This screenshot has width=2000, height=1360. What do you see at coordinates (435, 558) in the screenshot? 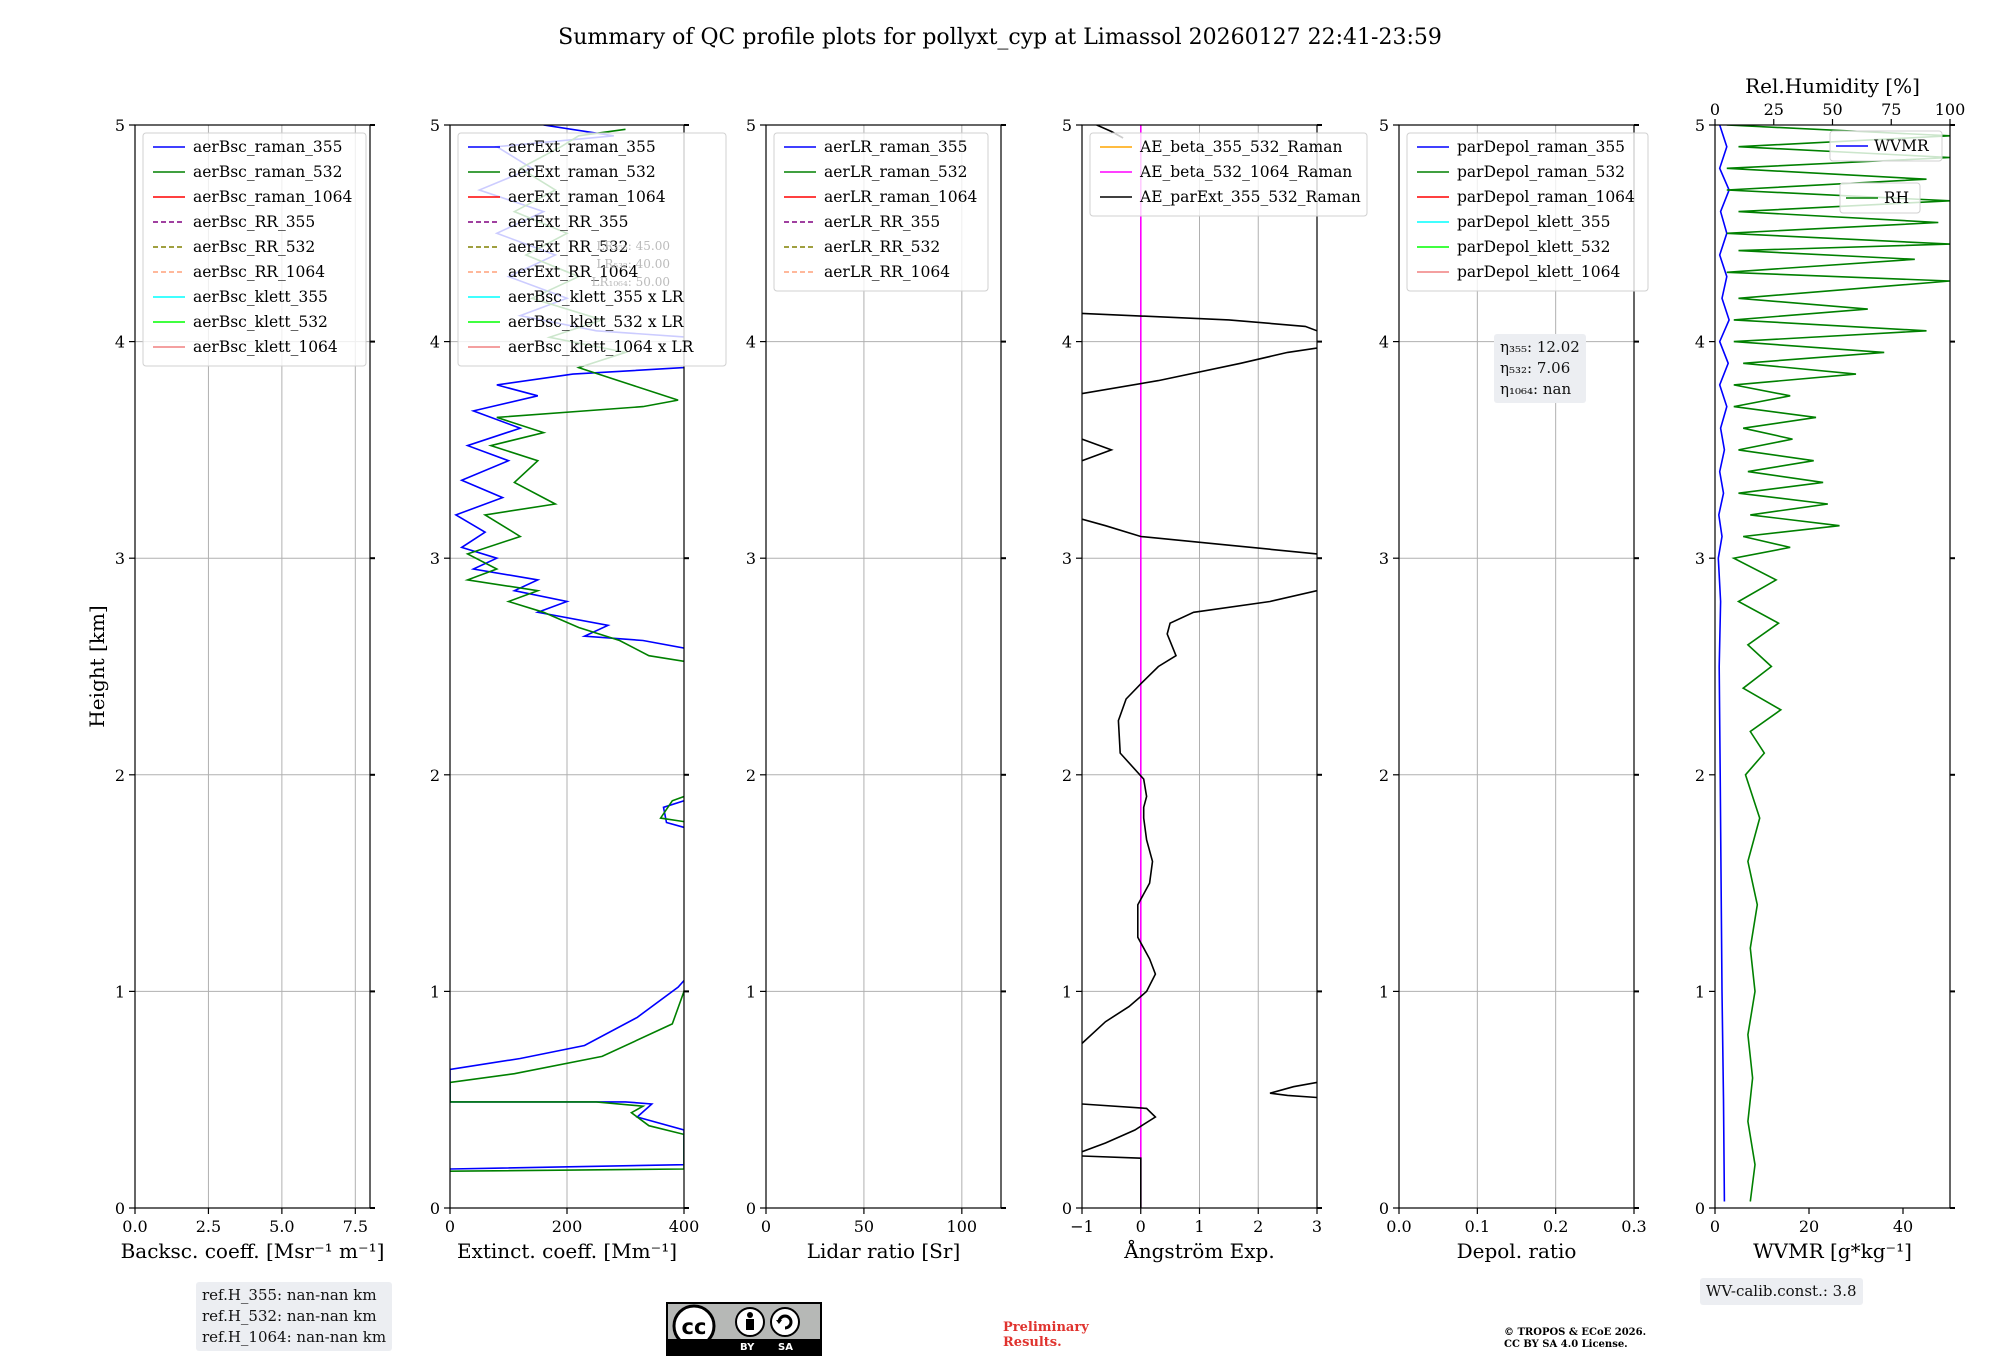
I see `extinction-ytick-label: 3` at bounding box center [435, 558].